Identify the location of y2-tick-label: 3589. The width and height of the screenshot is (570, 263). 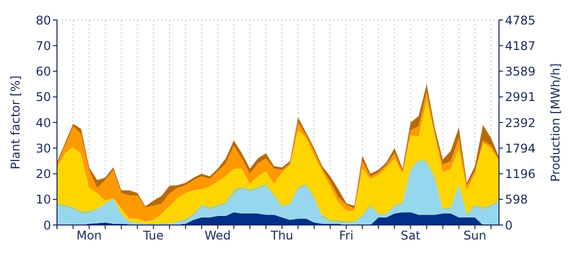
(520, 71).